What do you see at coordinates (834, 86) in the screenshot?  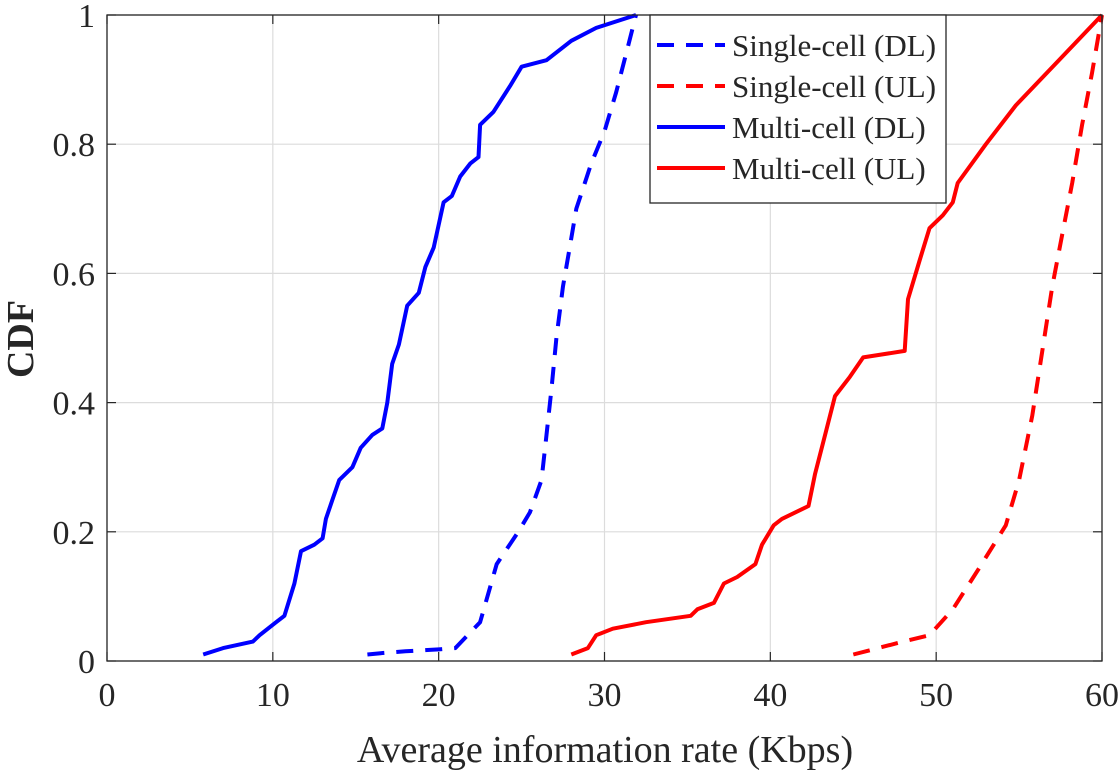 I see `legend-label: Single-cell (UL)` at bounding box center [834, 86].